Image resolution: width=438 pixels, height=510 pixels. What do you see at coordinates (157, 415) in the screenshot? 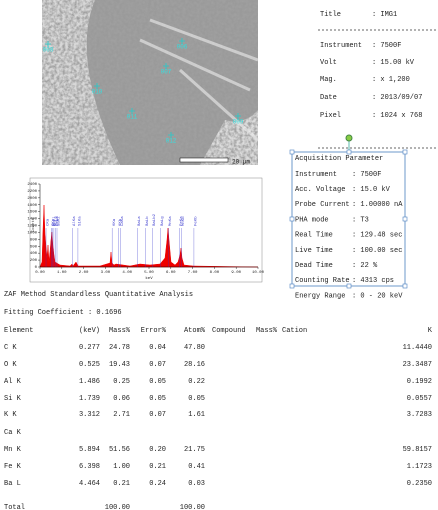
I see `table-cell: 0.07` at bounding box center [157, 415].